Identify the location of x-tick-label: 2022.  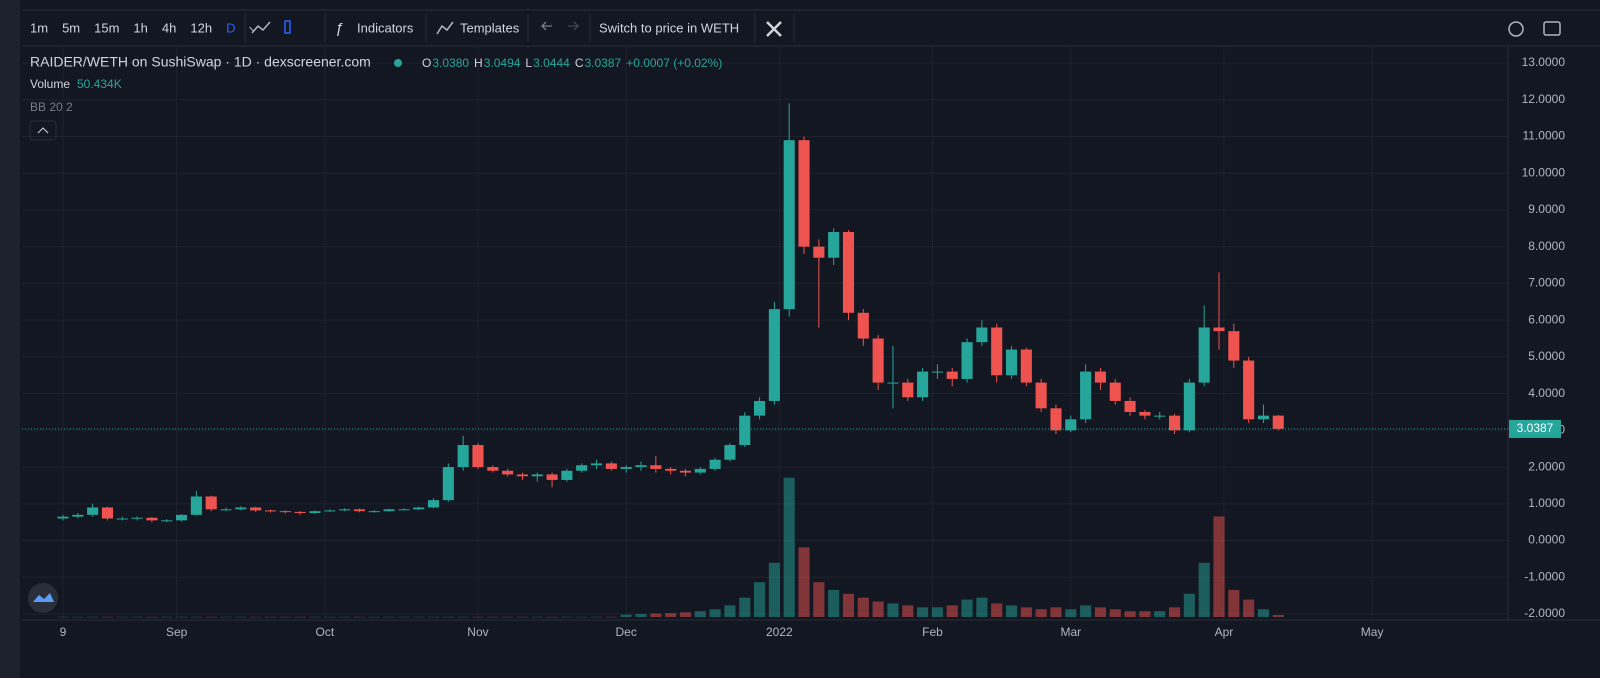
(779, 632).